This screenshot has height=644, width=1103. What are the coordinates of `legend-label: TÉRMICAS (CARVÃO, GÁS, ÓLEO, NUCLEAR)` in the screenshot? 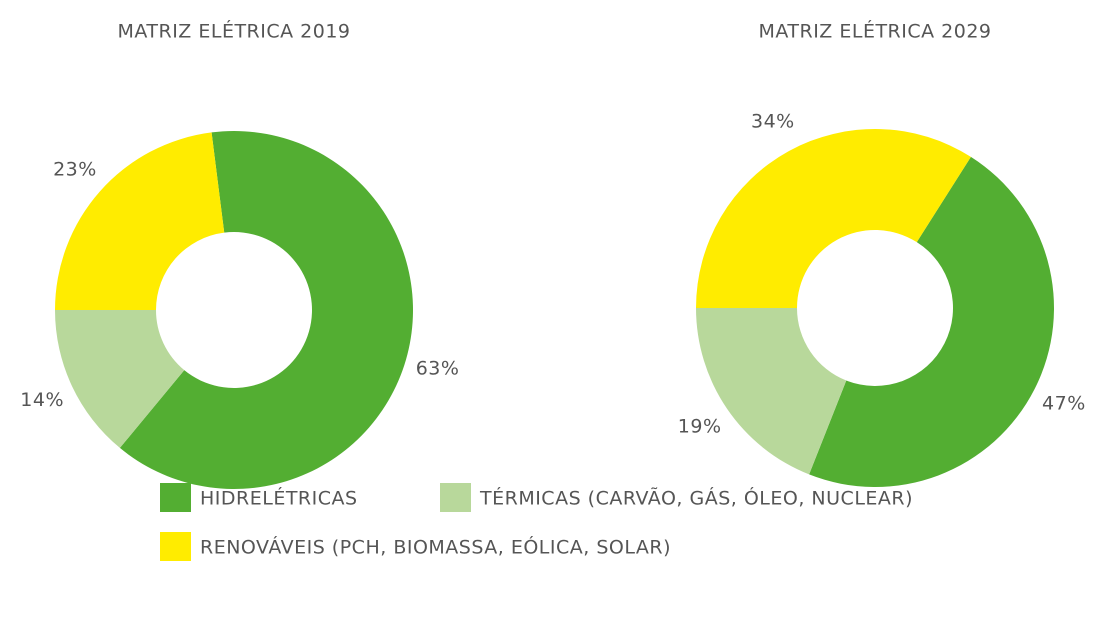 It's located at (696, 498).